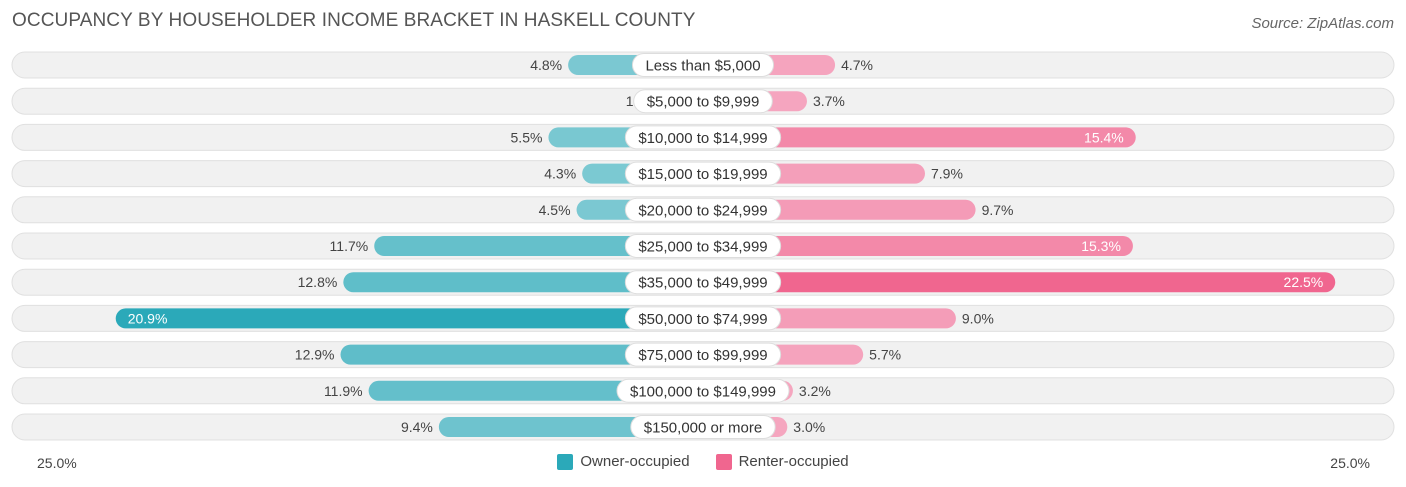  I want to click on category-label: $50,000 to $74,999, so click(702, 319).